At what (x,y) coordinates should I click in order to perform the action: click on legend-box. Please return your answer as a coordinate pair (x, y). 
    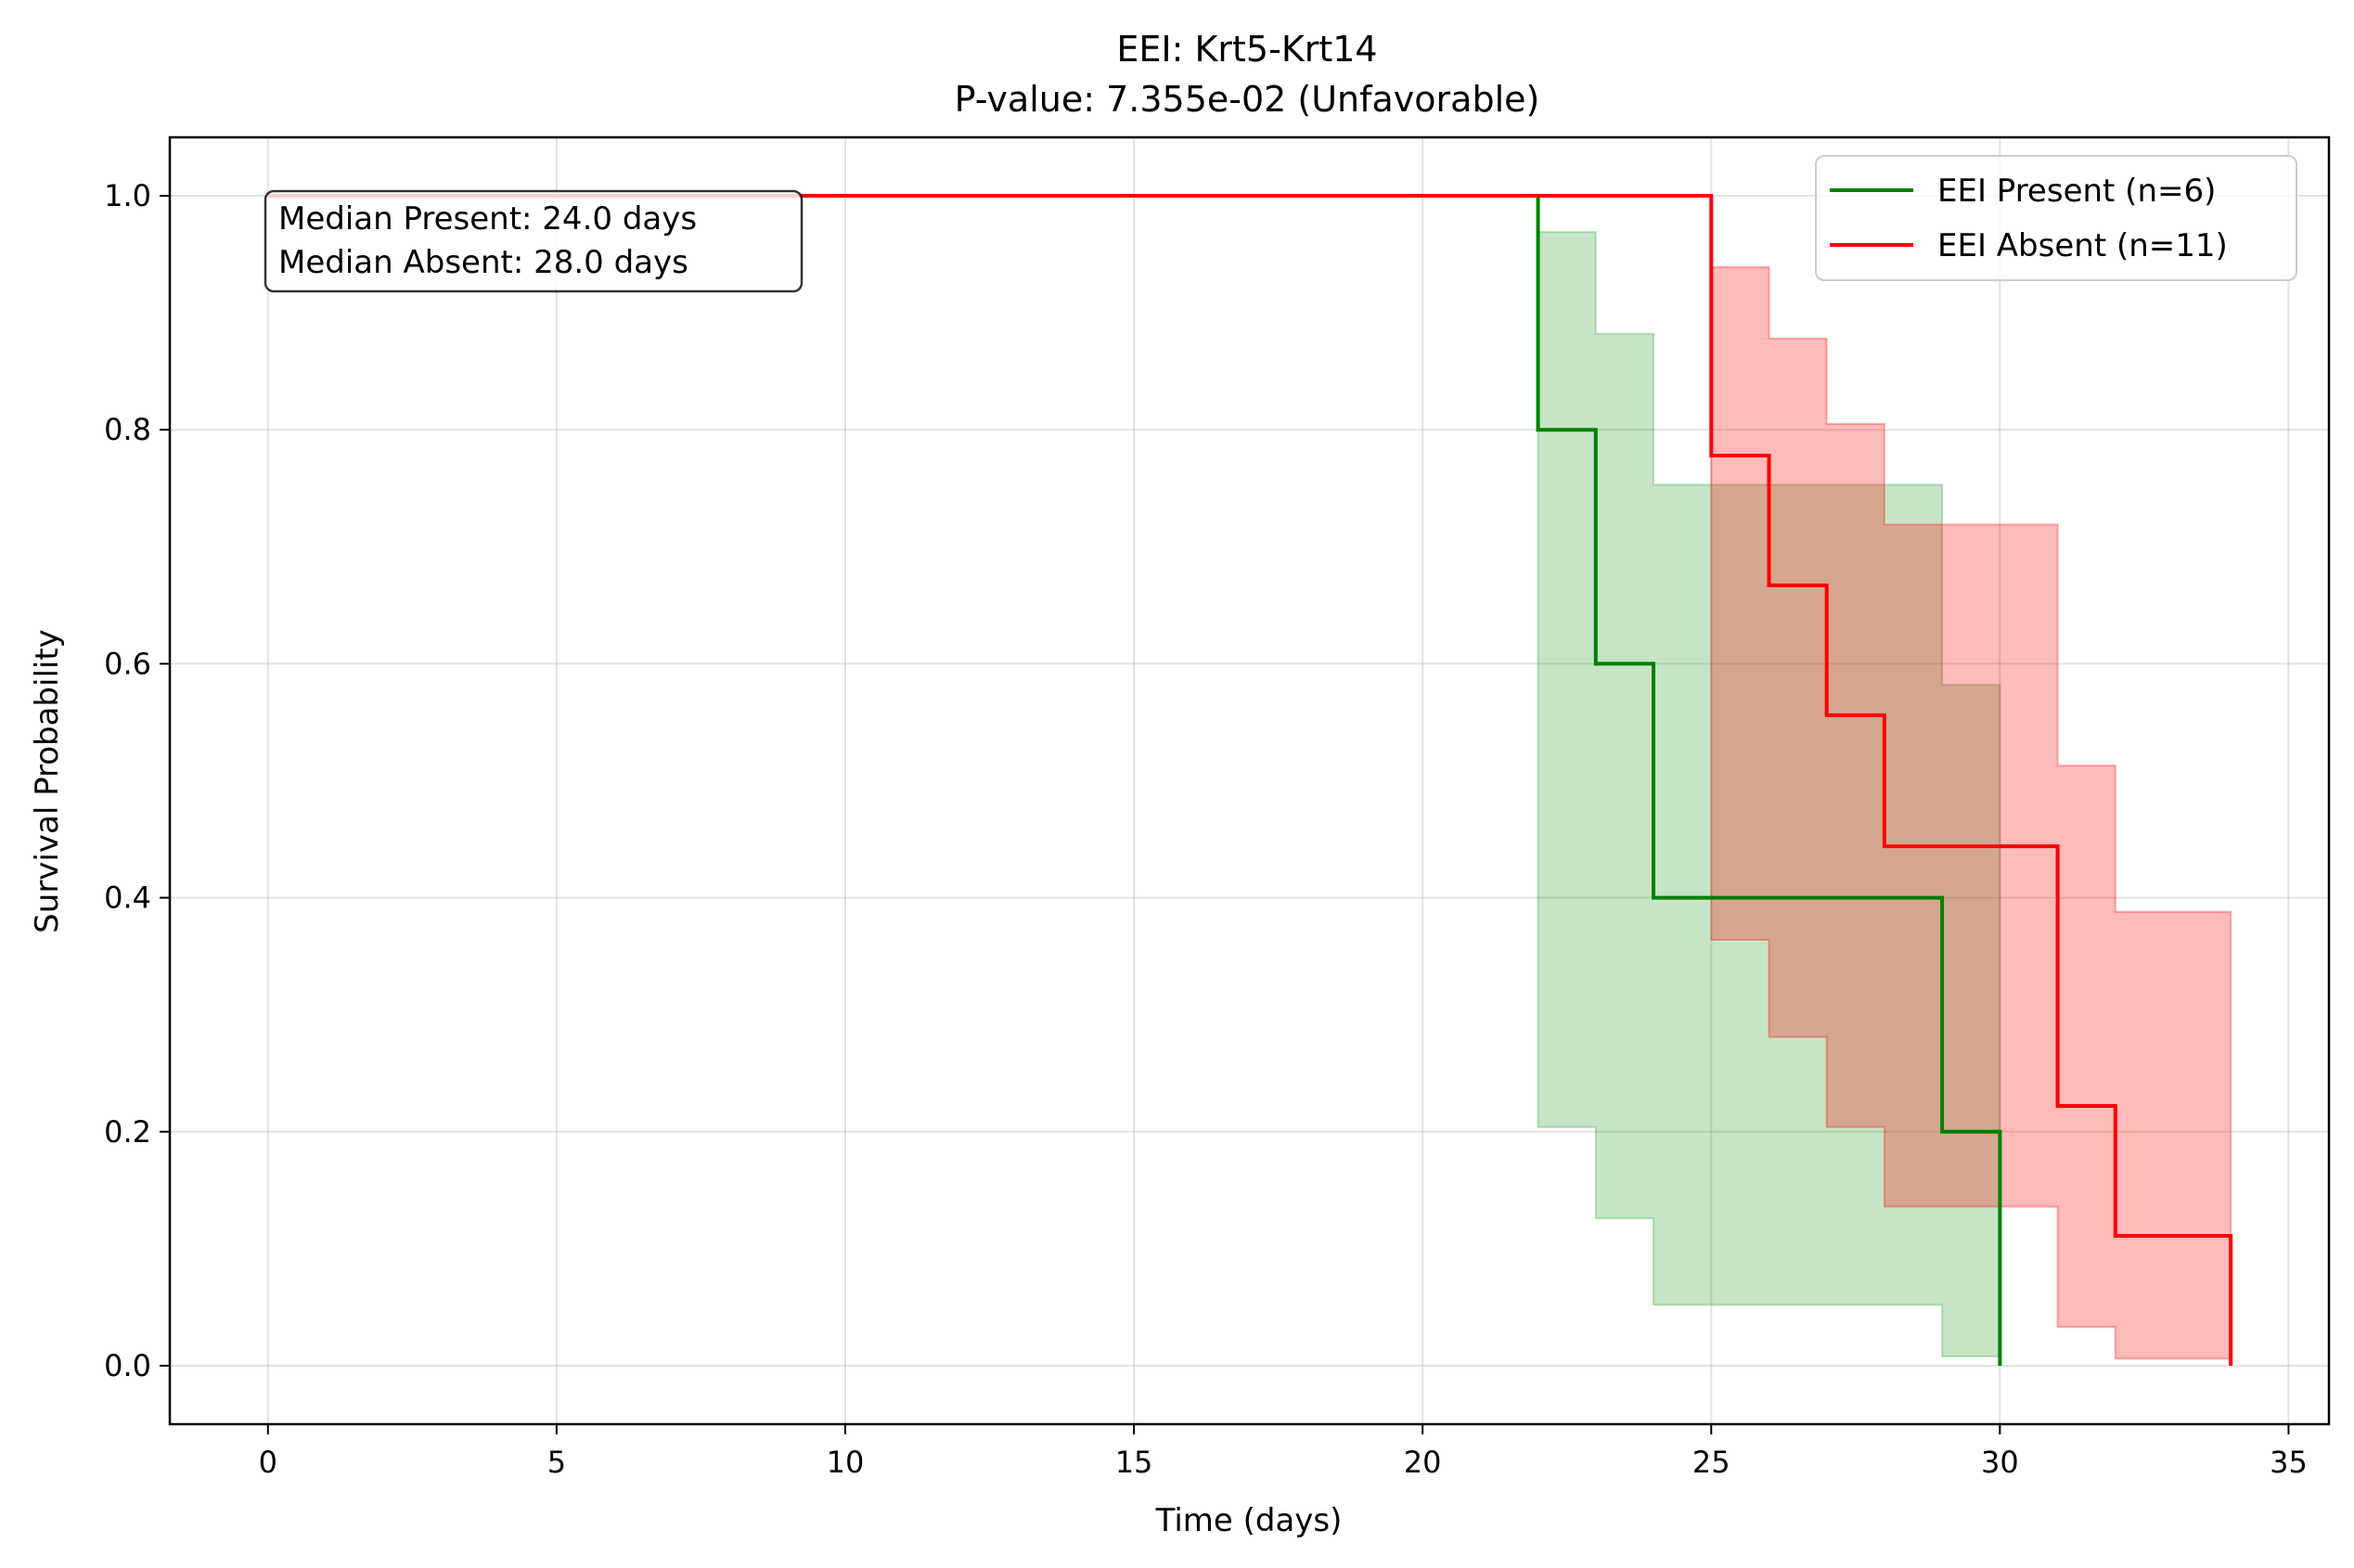
    Looking at the image, I should click on (2056, 218).